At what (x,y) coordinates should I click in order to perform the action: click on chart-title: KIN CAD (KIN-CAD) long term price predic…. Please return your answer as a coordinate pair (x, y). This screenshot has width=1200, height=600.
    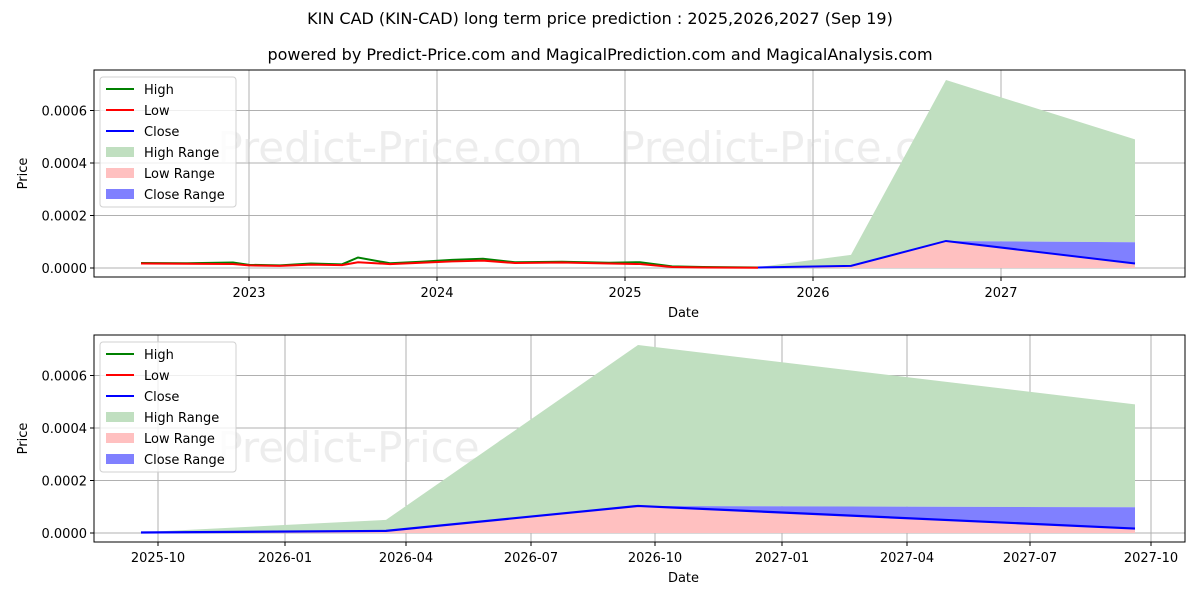
    Looking at the image, I should click on (600, 18).